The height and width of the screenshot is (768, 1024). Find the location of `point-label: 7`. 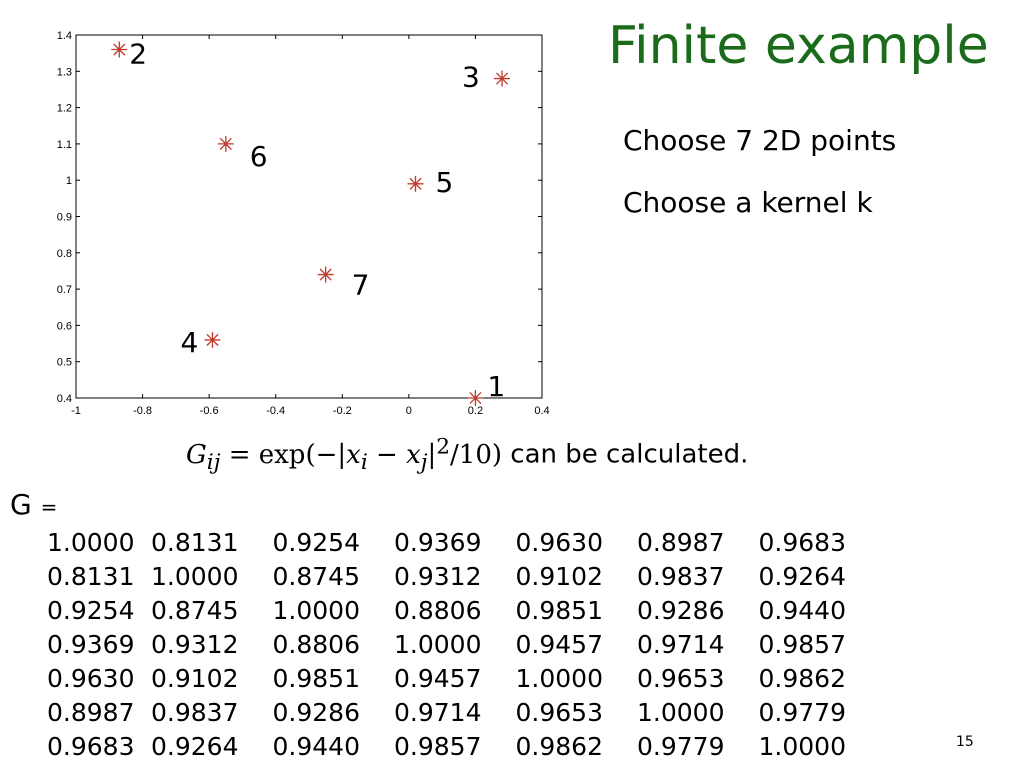

point-label: 7 is located at coordinates (361, 285).